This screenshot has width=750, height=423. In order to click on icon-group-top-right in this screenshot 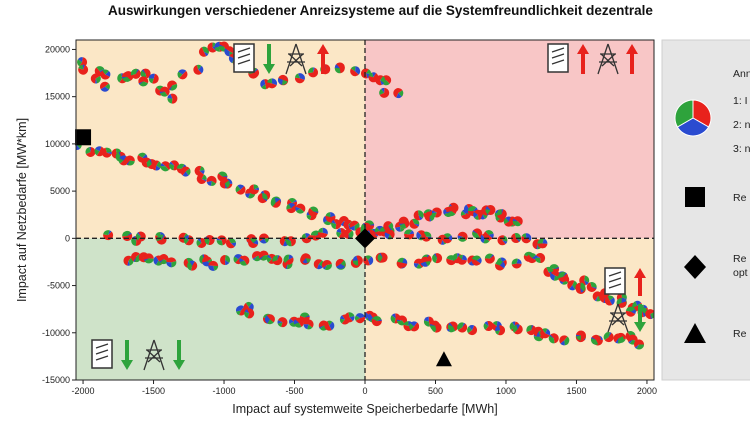, I will do `click(592, 59)`.